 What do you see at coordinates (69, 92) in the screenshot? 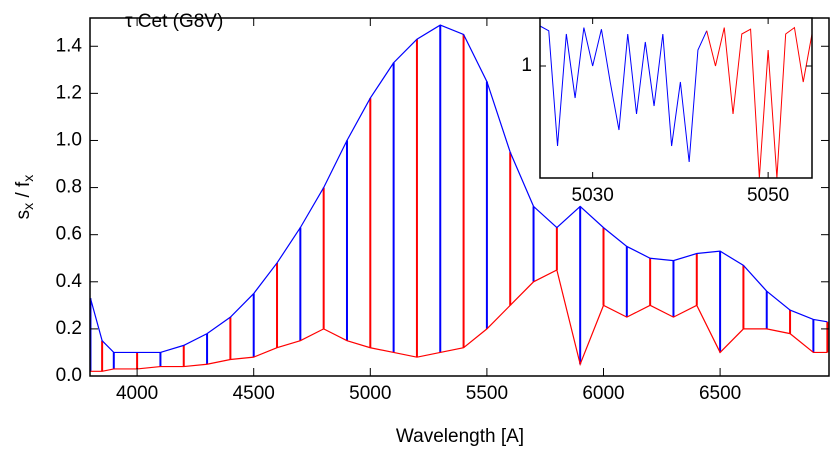
I see `y-tick-label: 1.2` at bounding box center [69, 92].